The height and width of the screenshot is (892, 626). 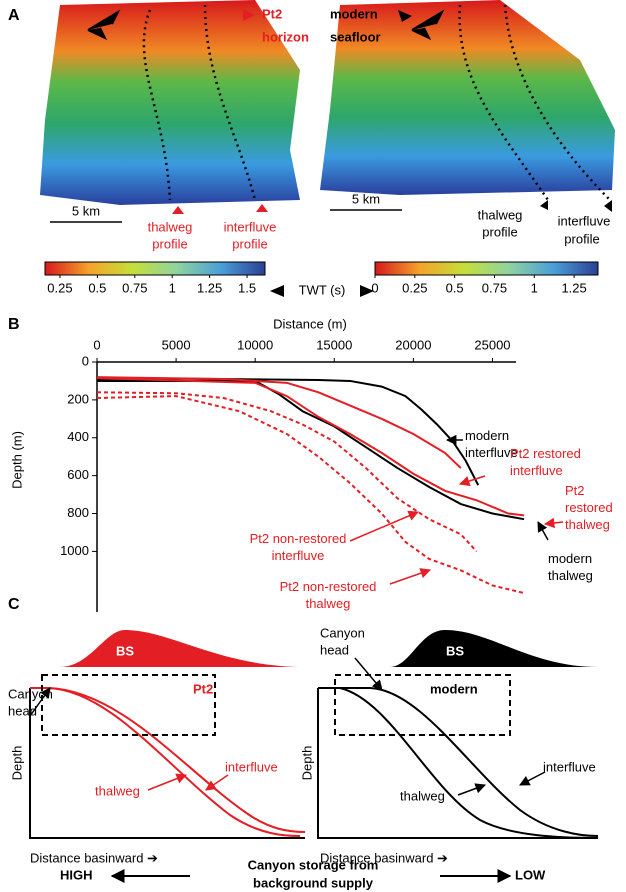 What do you see at coordinates (272, 13) in the screenshot?
I see `annotation: Pt2` at bounding box center [272, 13].